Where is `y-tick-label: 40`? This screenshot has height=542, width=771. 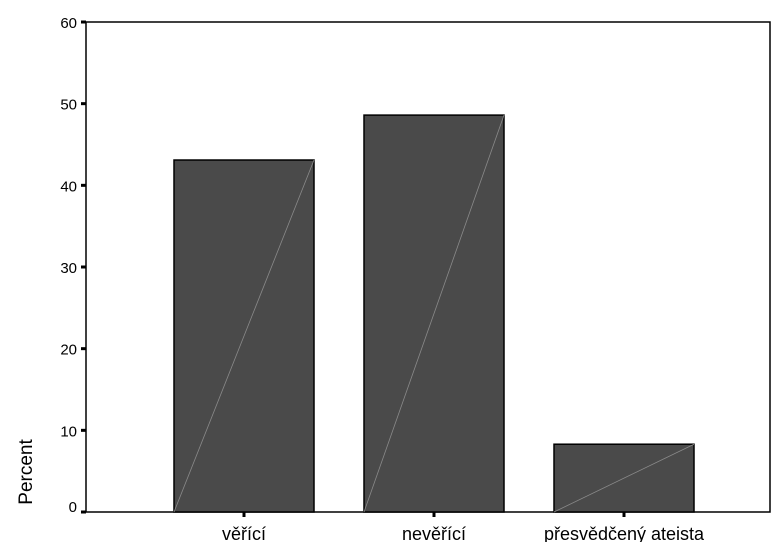
y-tick-label: 40 is located at coordinates (68, 186).